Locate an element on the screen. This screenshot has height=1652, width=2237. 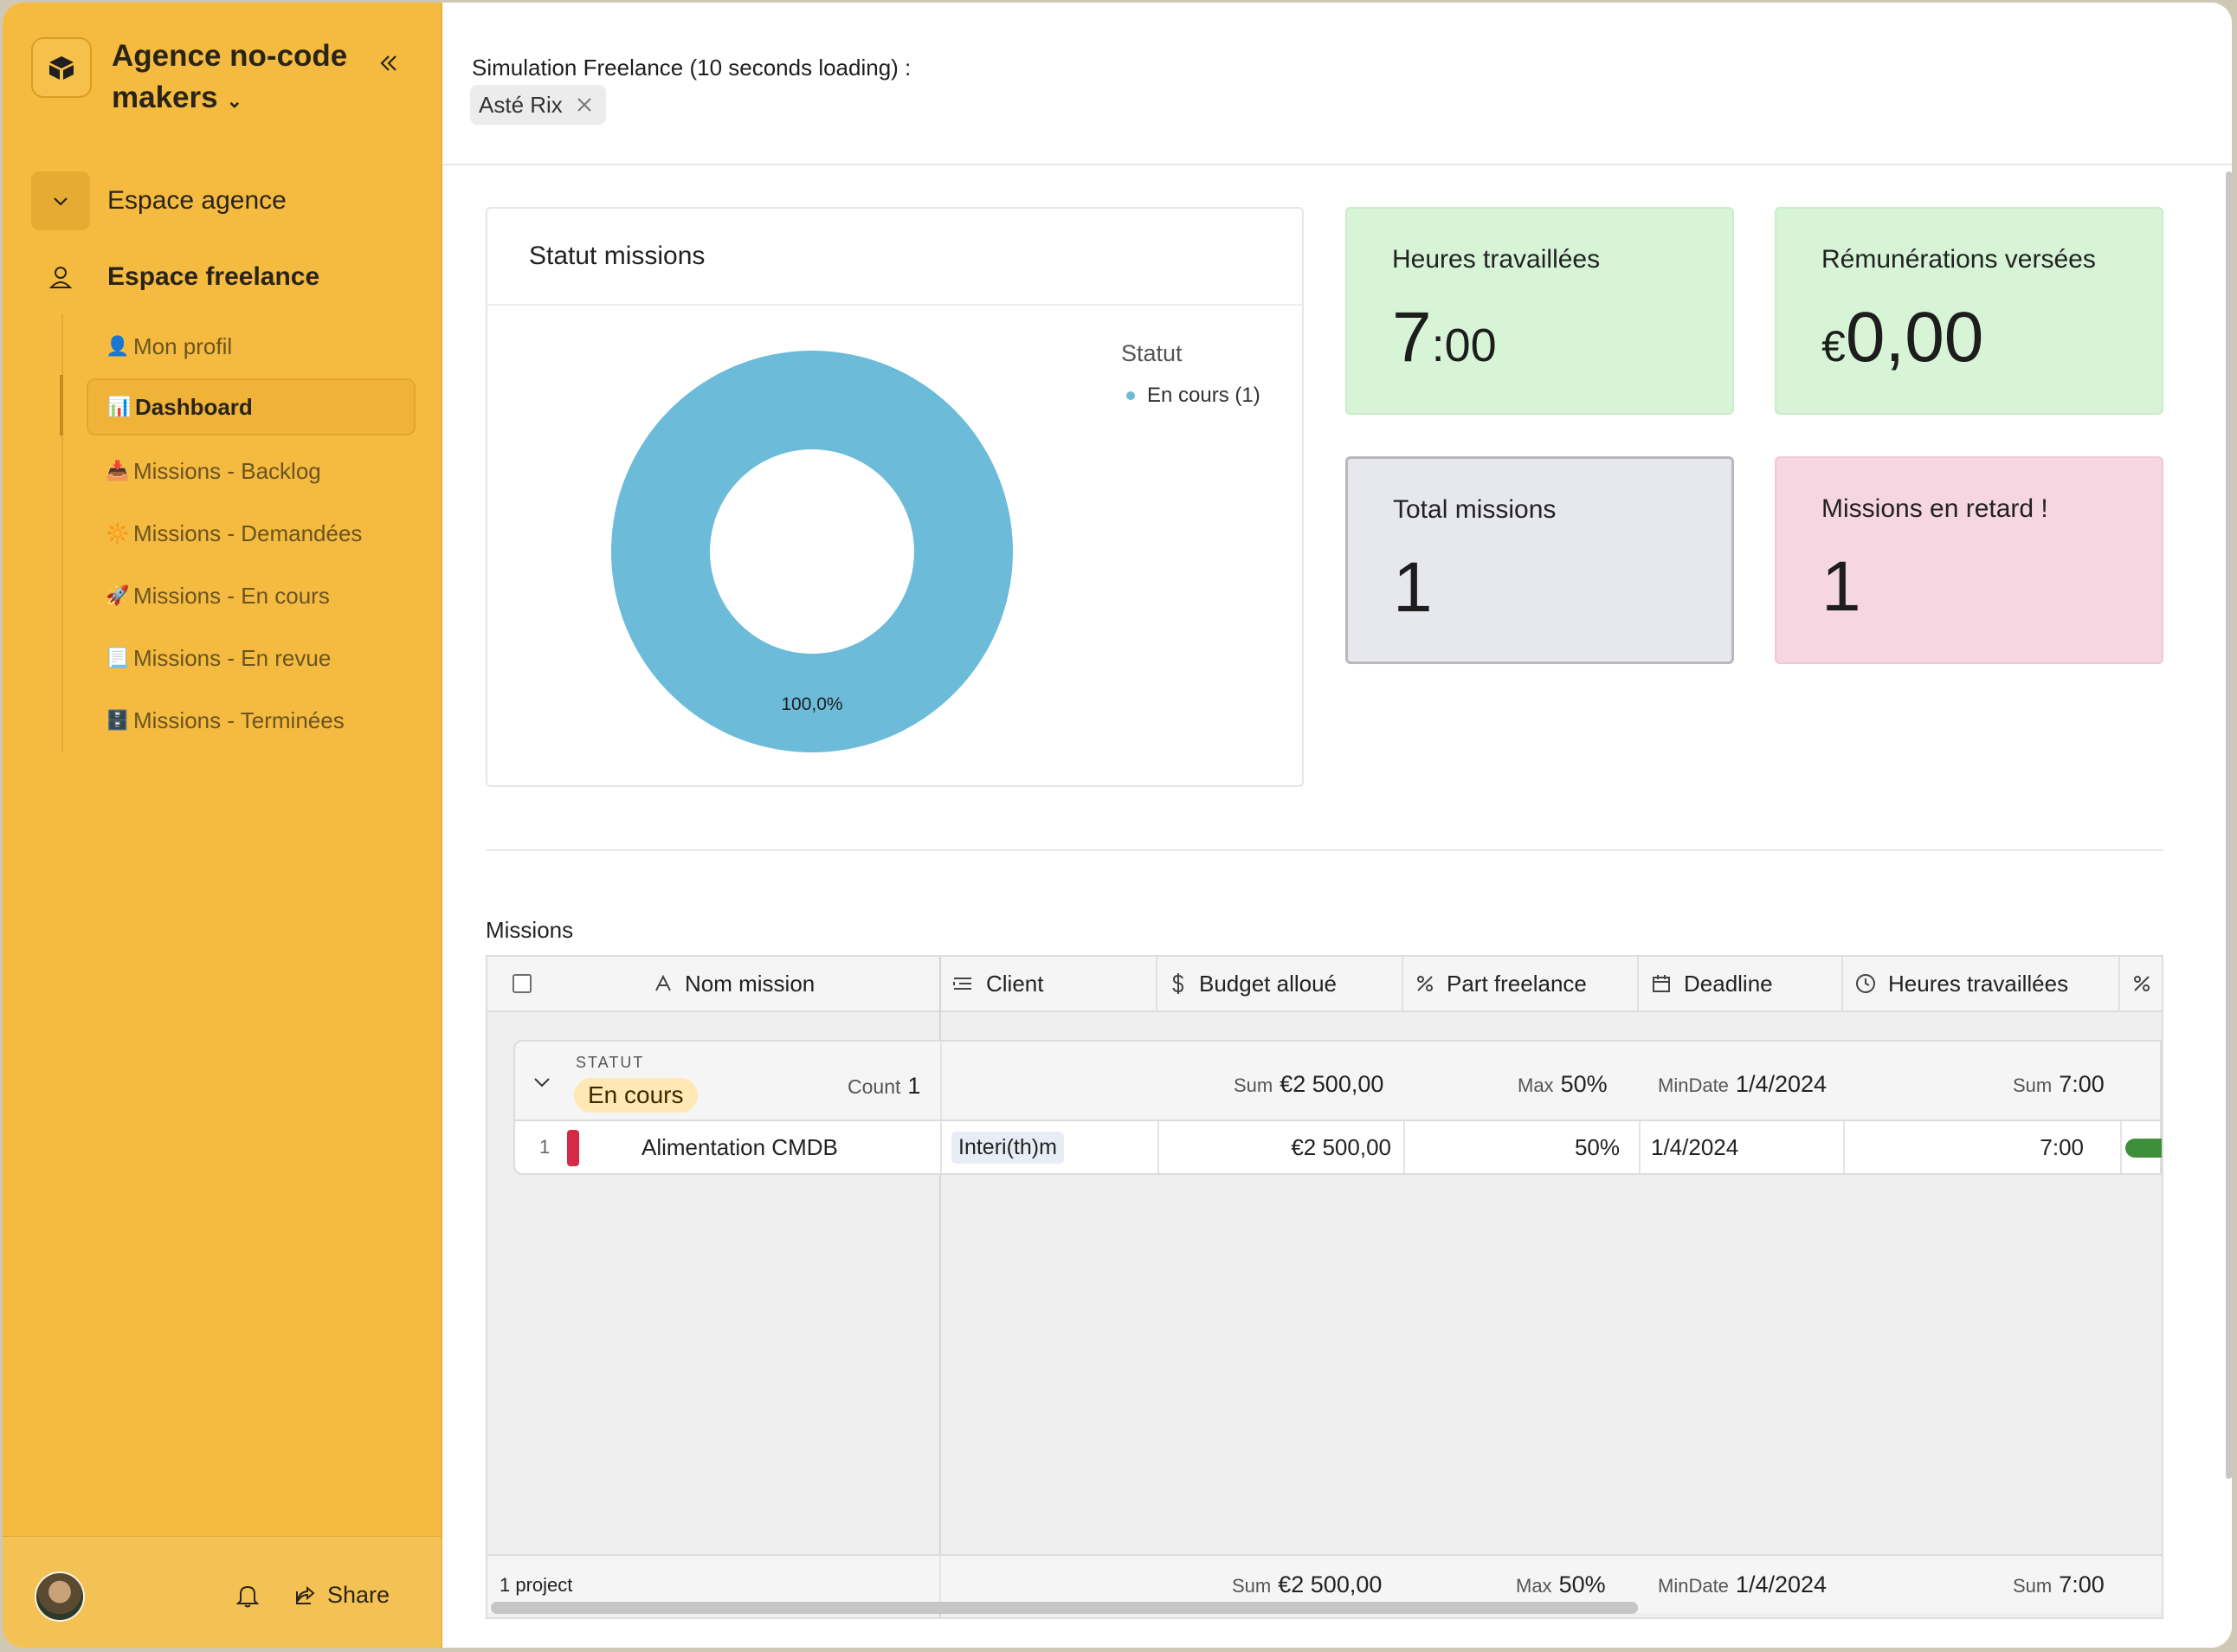
share-button: Share is located at coordinates (342, 1595).